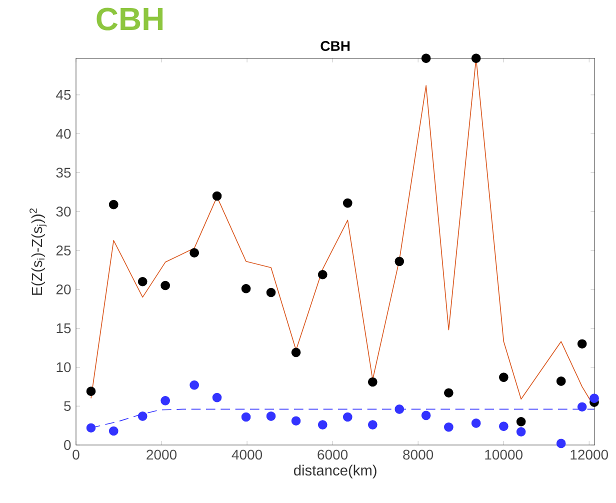 Image resolution: width=616 pixels, height=503 pixels. Describe the element at coordinates (63, 95) in the screenshot. I see `y-tick-label: 45` at that location.